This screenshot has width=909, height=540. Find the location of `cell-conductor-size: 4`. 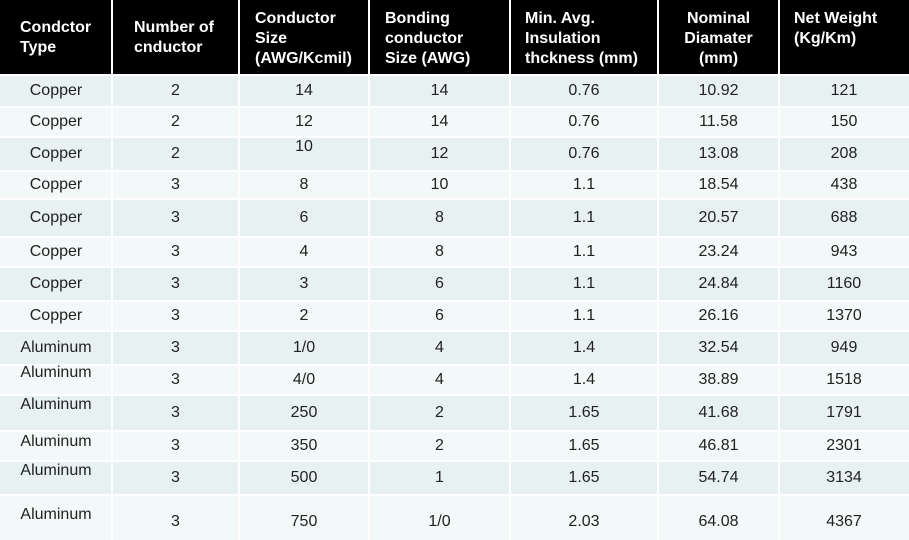

cell-conductor-size: 4 is located at coordinates (304, 251).